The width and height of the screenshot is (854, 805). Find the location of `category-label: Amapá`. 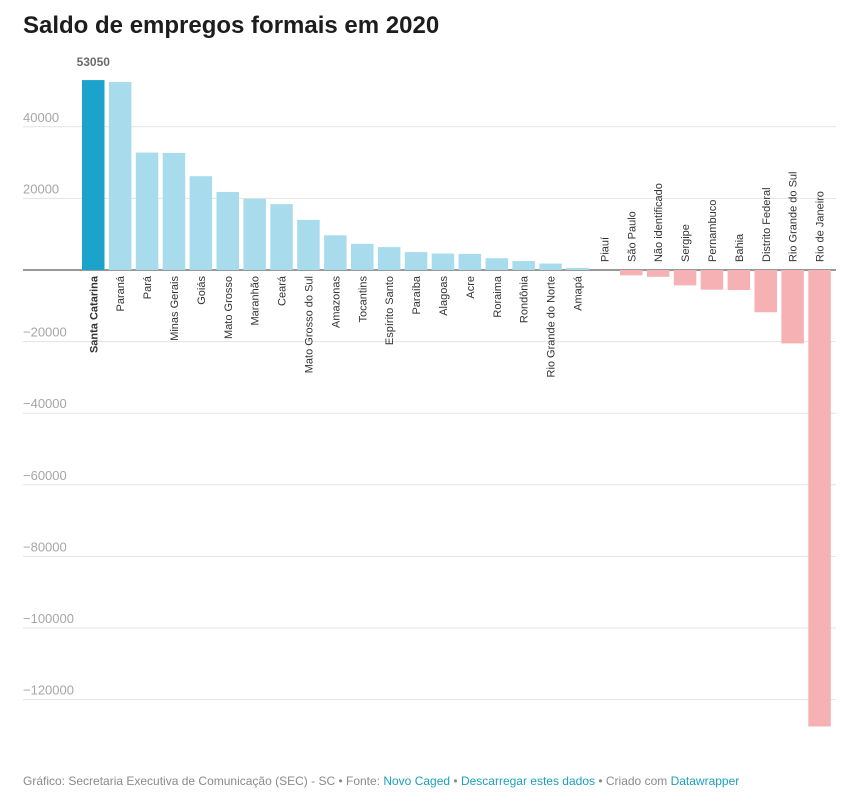

category-label: Amapá is located at coordinates (578, 293).